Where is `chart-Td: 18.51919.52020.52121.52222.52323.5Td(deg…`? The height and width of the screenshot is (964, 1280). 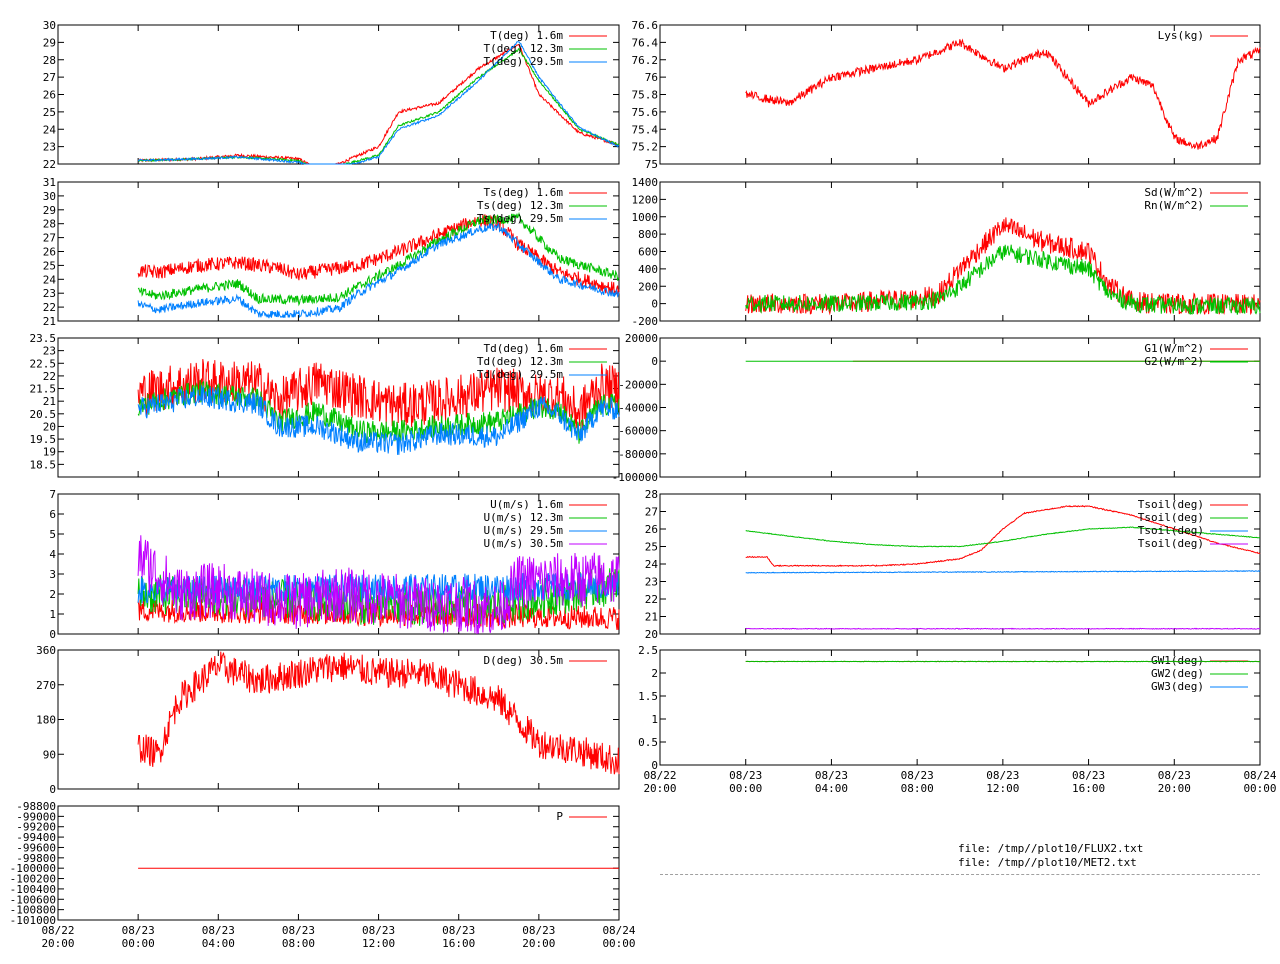
chart-Td: 18.51919.52020.52121.52222.52323.5Td(deg… is located at coordinates (325, 404).